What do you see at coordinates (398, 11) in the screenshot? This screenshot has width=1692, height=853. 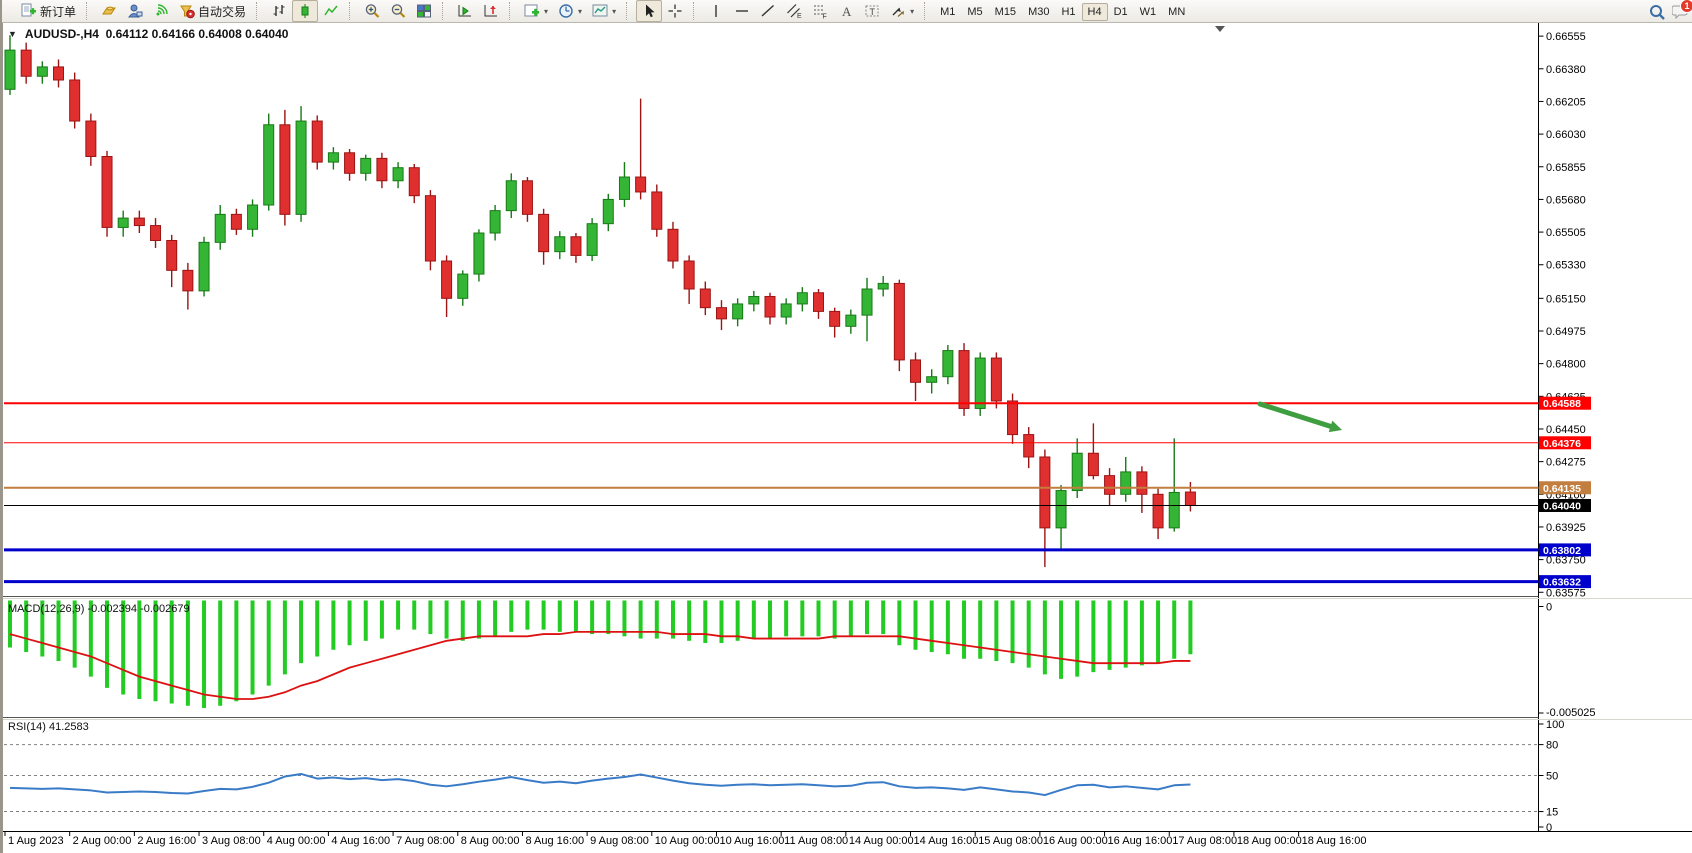 I see `zoom-out-button` at bounding box center [398, 11].